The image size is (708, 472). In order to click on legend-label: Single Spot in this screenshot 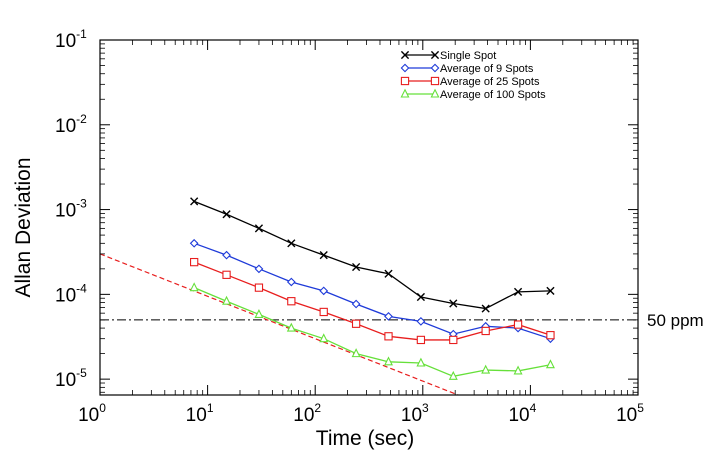, I will do `click(468, 56)`.